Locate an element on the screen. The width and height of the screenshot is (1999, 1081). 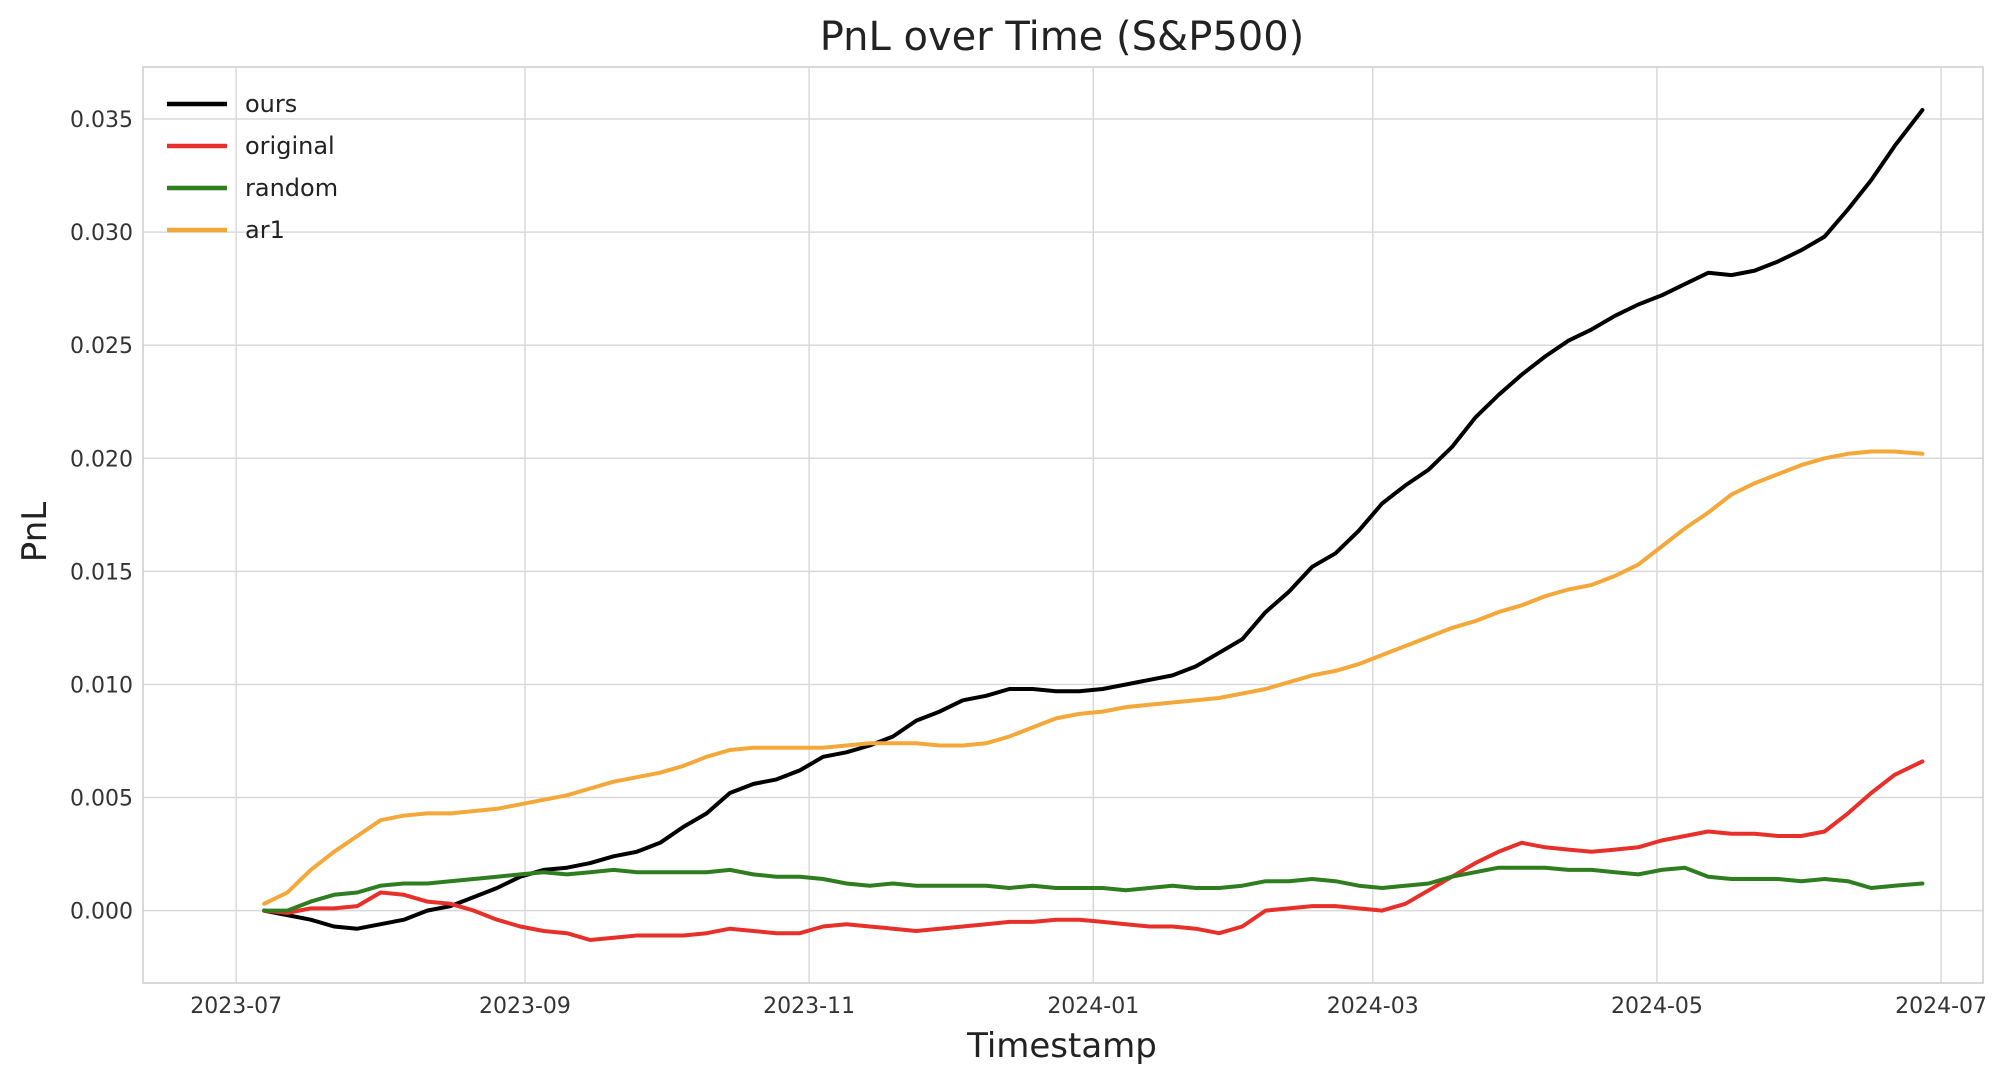
y-tick-label: 0.015 is located at coordinates (101, 572).